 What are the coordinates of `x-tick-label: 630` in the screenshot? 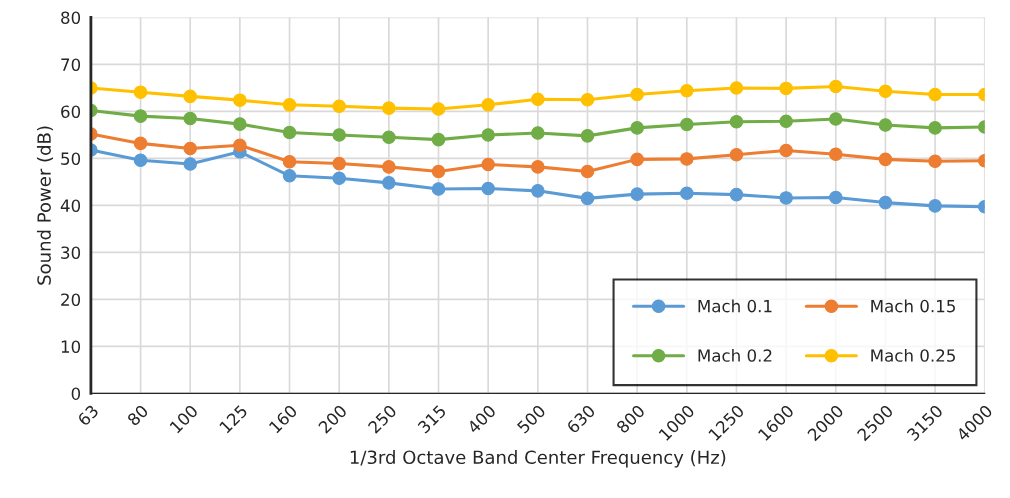 It's located at (581, 419).